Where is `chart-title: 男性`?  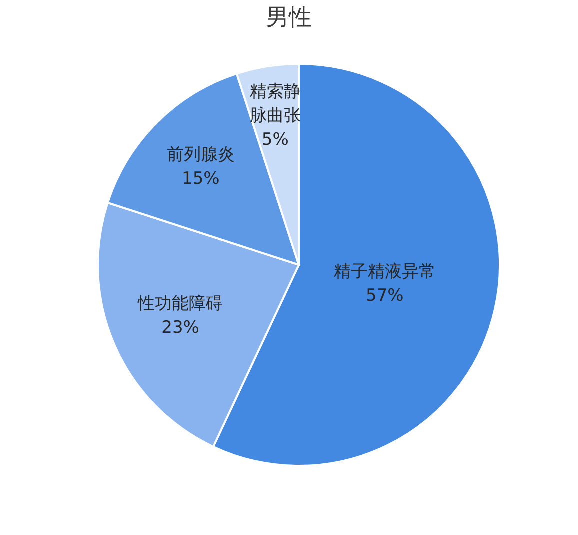 chart-title: 男性 is located at coordinates (289, 18).